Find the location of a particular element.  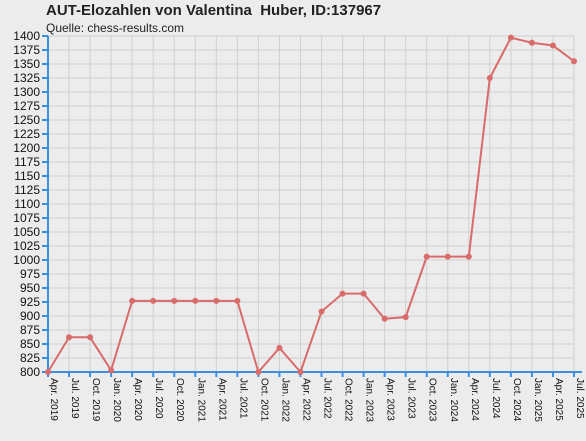

x-tick-label: Jul. 2020 is located at coordinates (158, 398).